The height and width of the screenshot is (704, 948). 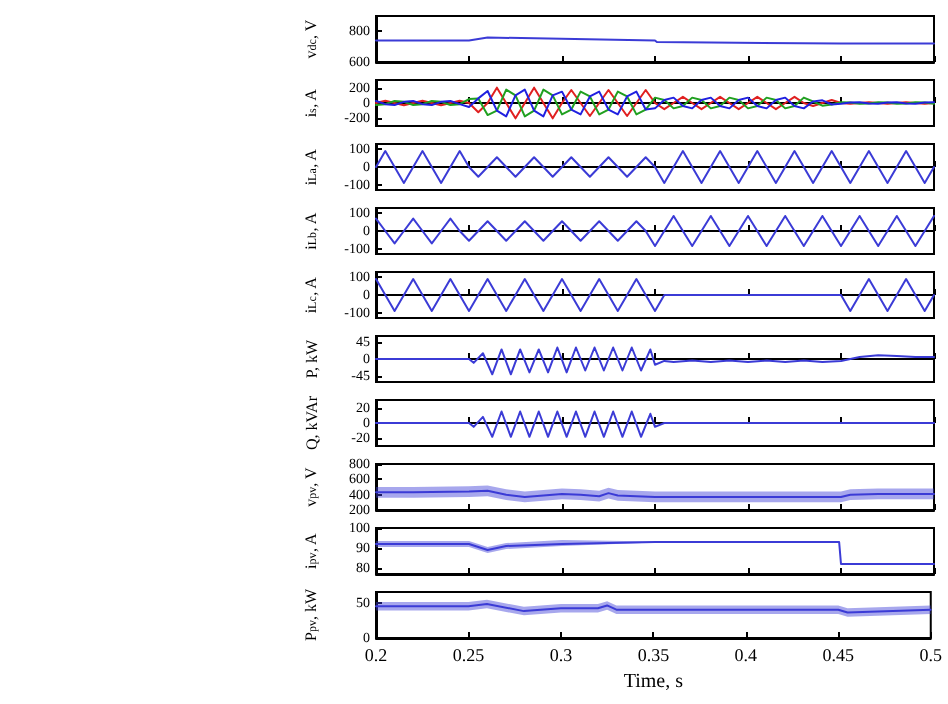 I want to click on x-tick-label: 0.3, so click(x=561, y=655).